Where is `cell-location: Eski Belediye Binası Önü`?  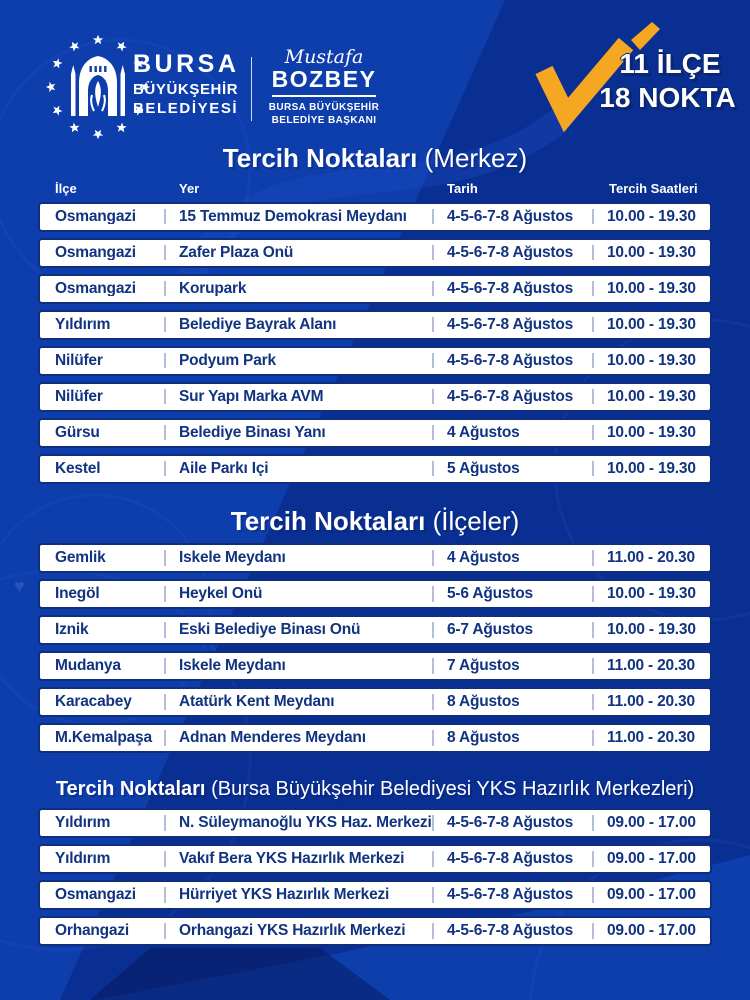 cell-location: Eski Belediye Binası Önü is located at coordinates (298, 630).